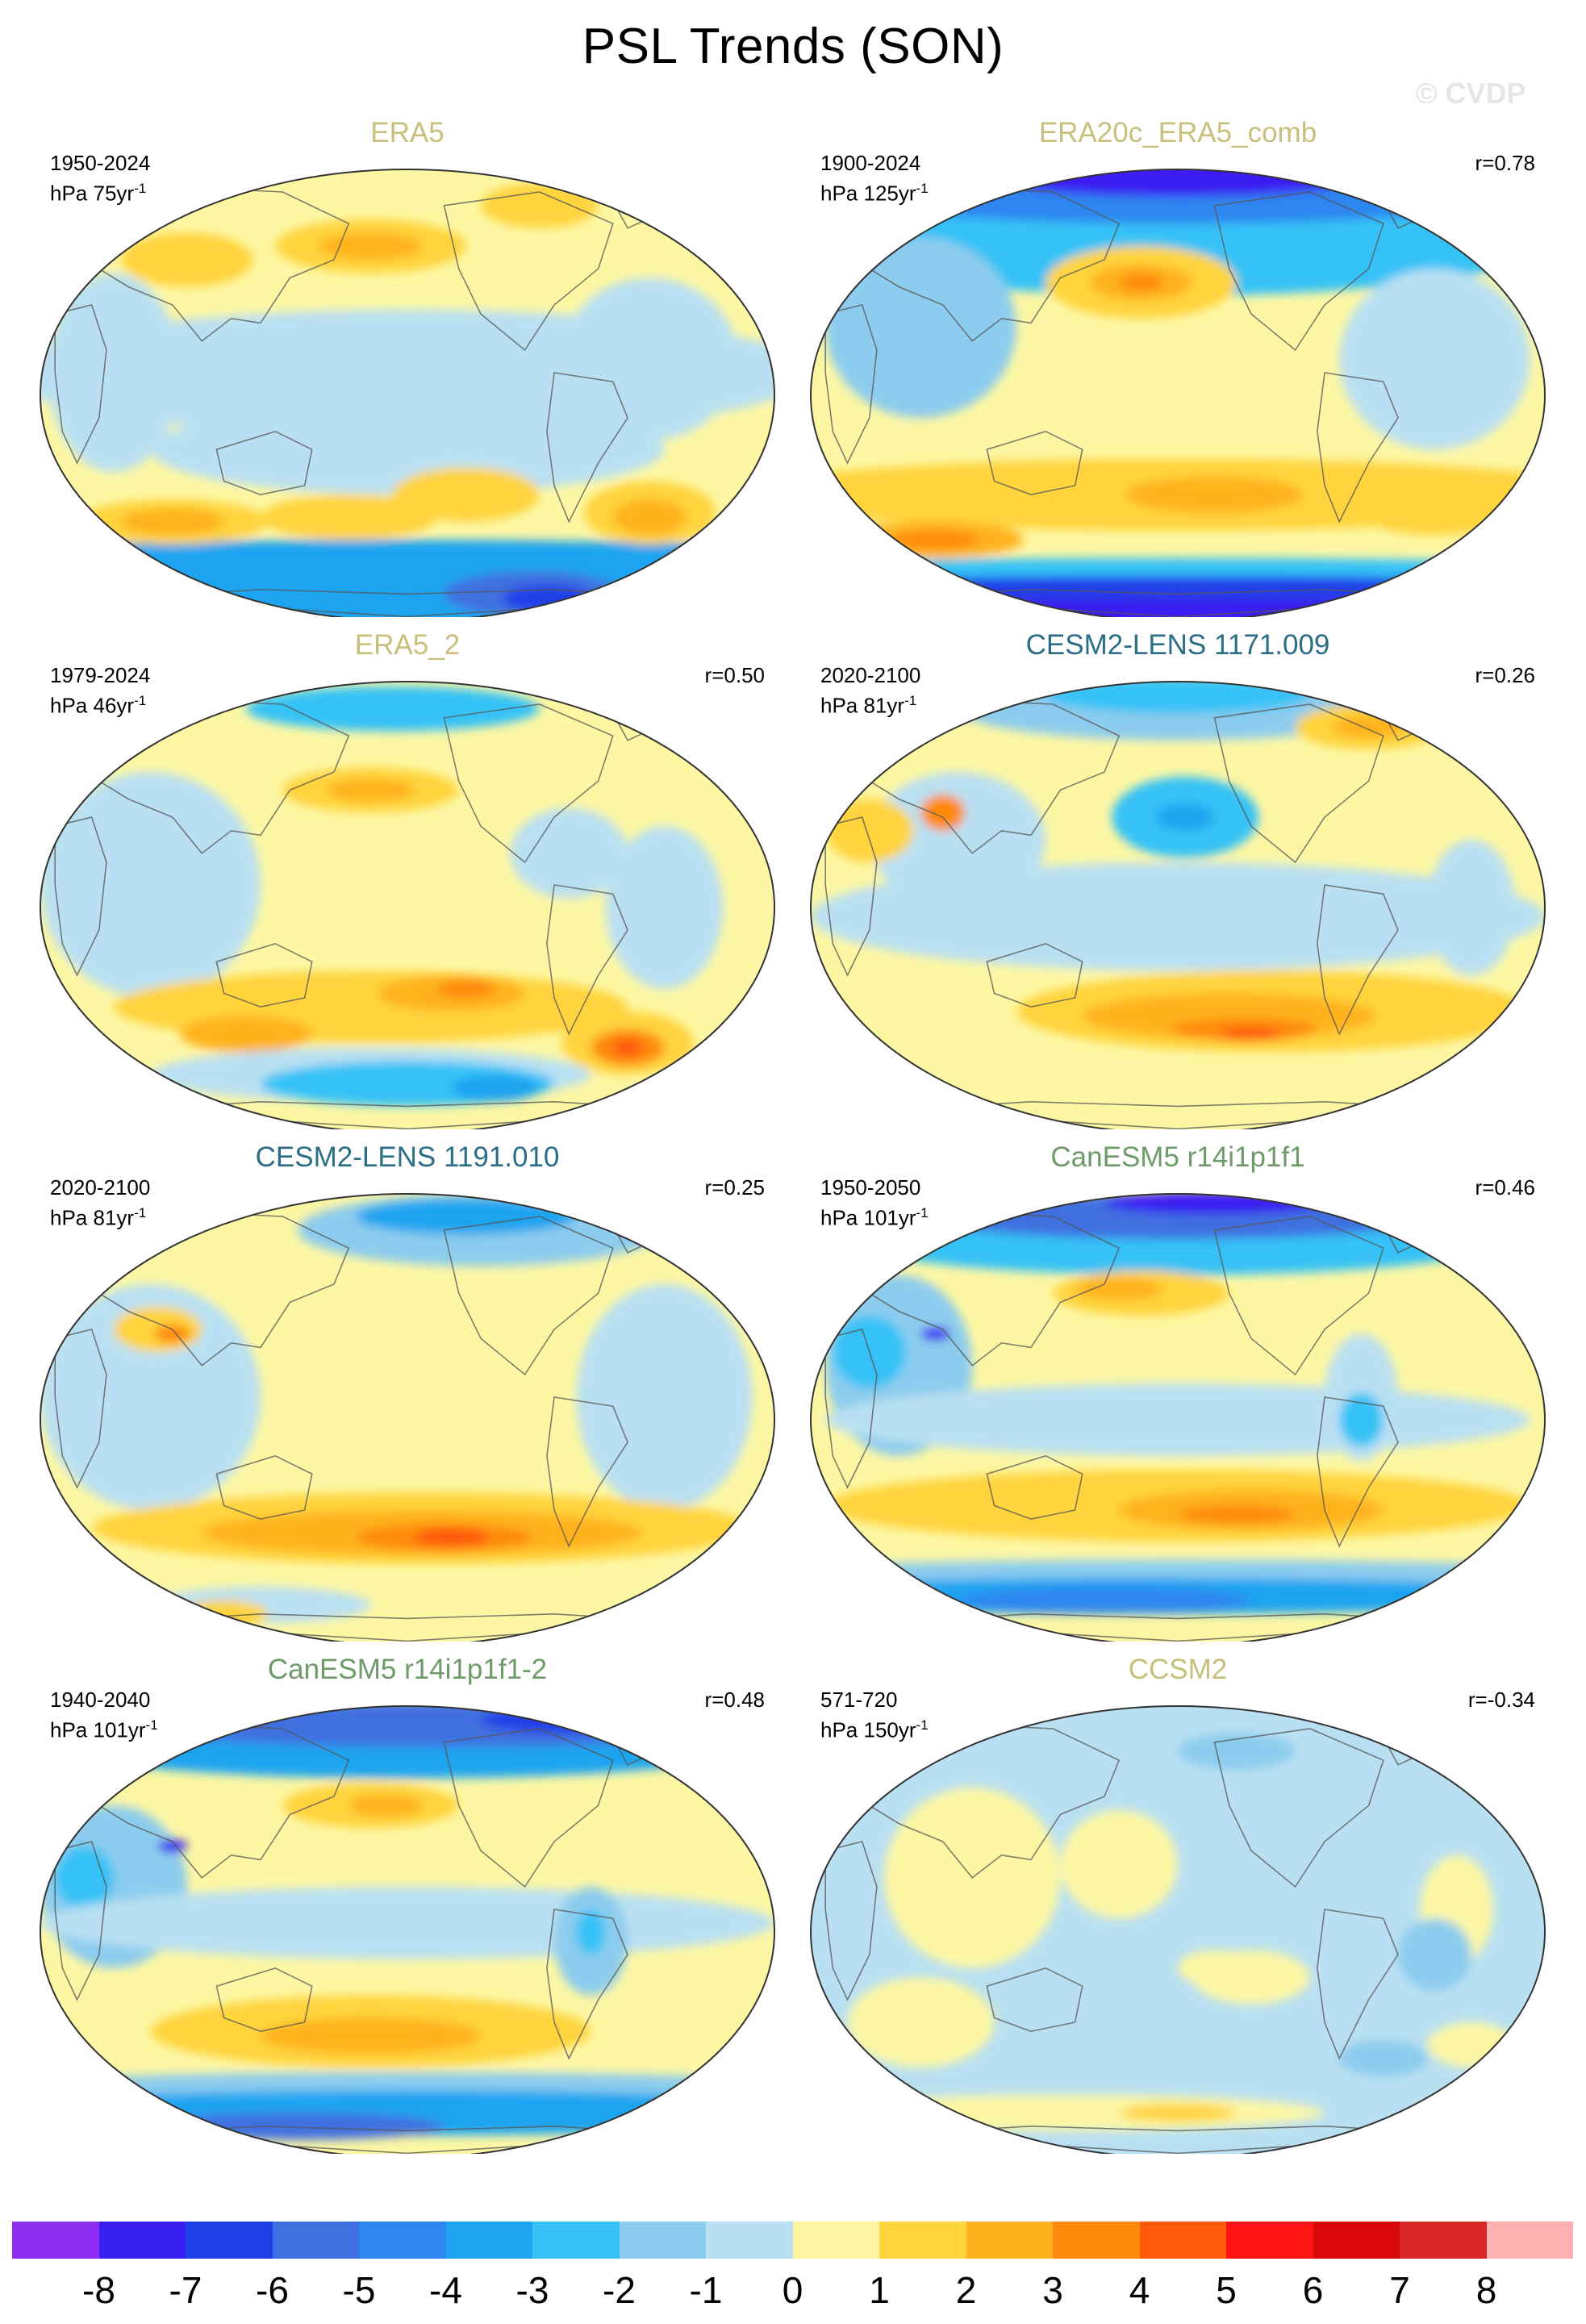 This screenshot has height=2324, width=1586. I want to click on colorbar-labels: -8 -7 -6 -5 -4 -3 -2 -1 0 1 2 3 4 5 6 7 8, so click(793, 2292).